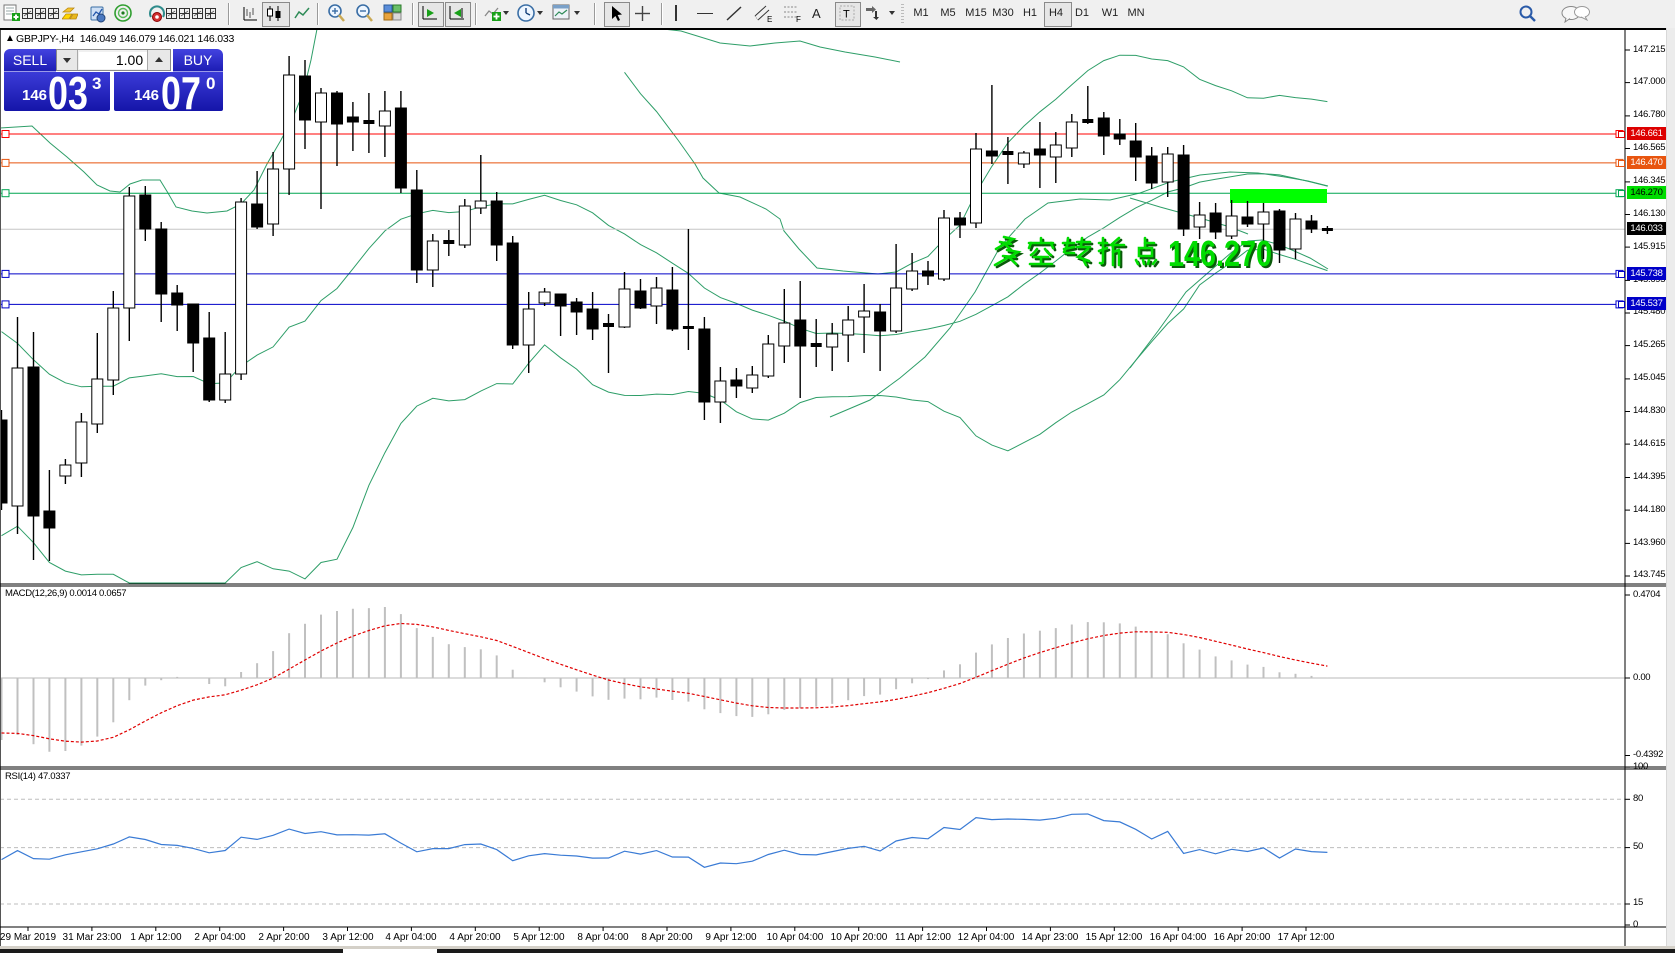 The image size is (1675, 953). What do you see at coordinates (846, 15) in the screenshot?
I see `svg-text: T` at bounding box center [846, 15].